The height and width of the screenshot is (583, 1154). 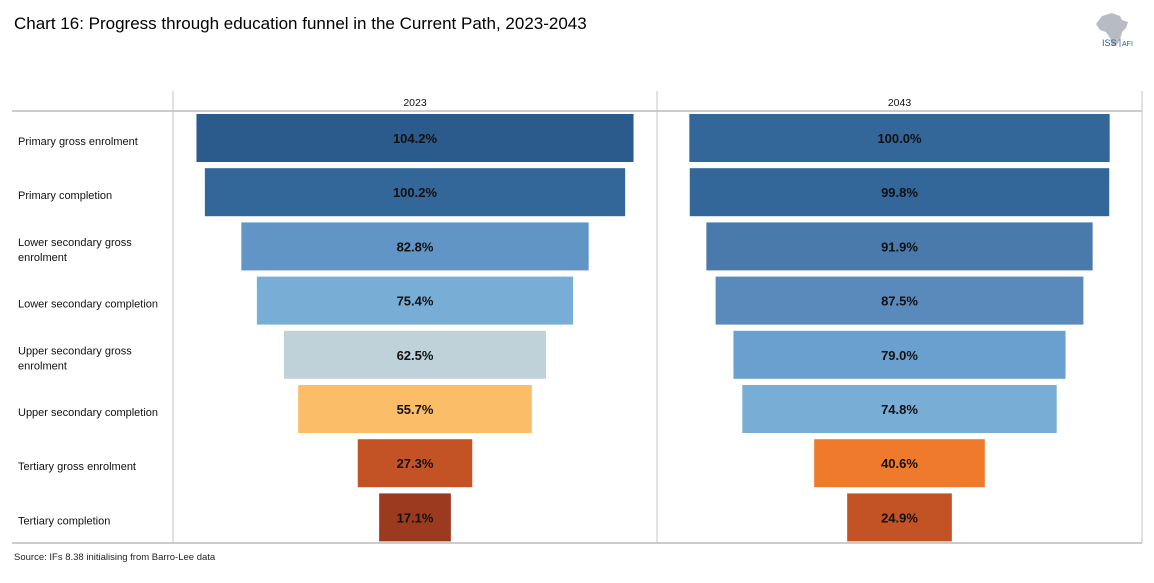 What do you see at coordinates (75, 250) in the screenshot?
I see `category-label: Lower secondary gross enrolment` at bounding box center [75, 250].